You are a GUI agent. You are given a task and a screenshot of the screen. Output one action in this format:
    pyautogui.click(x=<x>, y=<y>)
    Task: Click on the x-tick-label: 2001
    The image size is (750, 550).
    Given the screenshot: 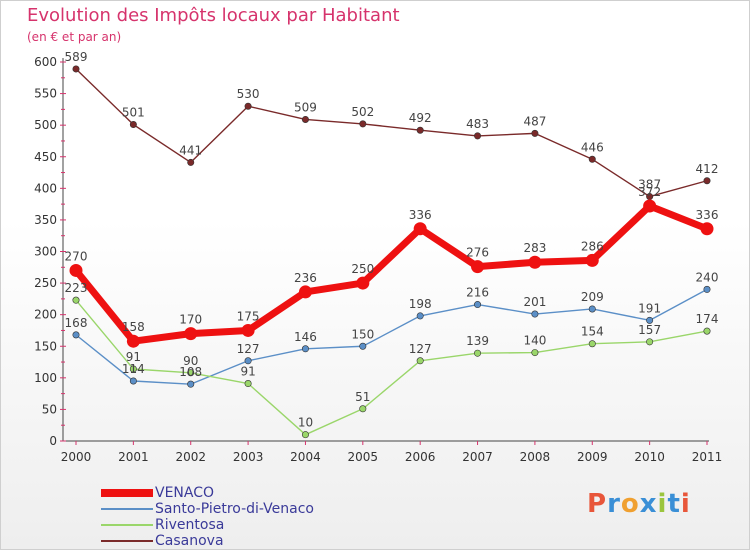 What is the action you would take?
    pyautogui.click(x=133, y=457)
    